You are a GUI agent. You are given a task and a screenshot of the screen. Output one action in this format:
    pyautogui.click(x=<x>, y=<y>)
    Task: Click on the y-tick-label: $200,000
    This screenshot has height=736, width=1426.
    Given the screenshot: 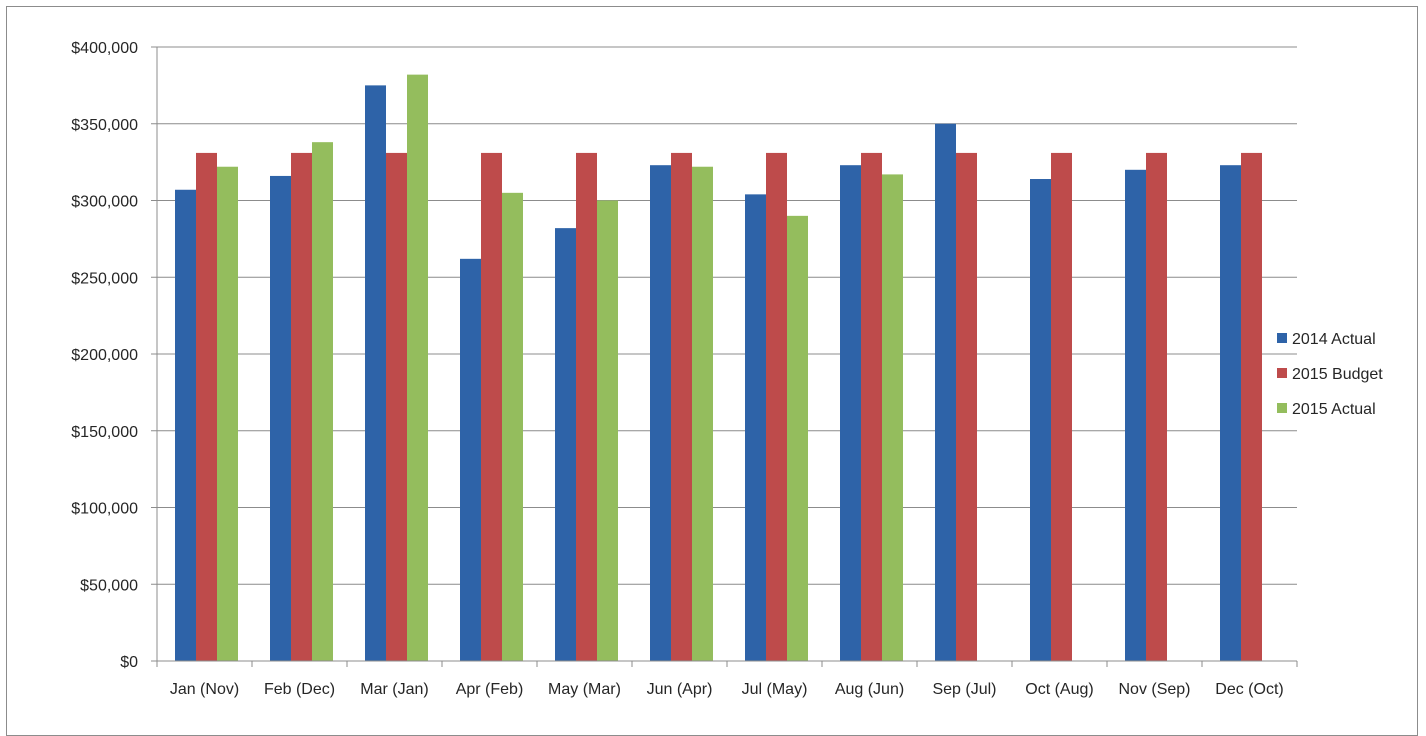 What is the action you would take?
    pyautogui.click(x=104, y=355)
    